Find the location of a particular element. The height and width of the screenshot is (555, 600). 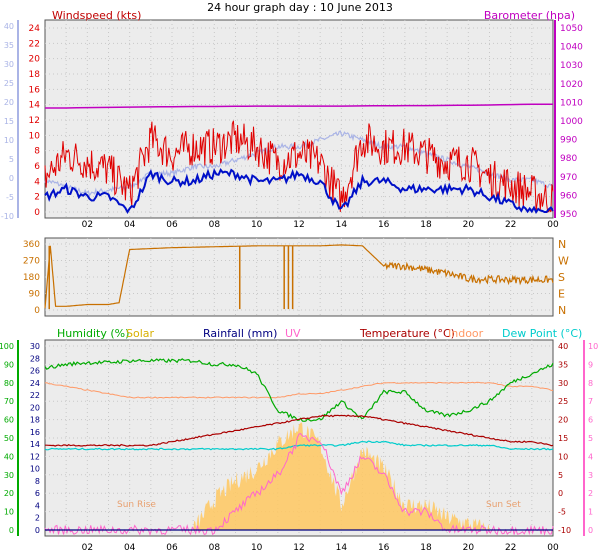

rain-tick-label: 2 is located at coordinates (37, 518).